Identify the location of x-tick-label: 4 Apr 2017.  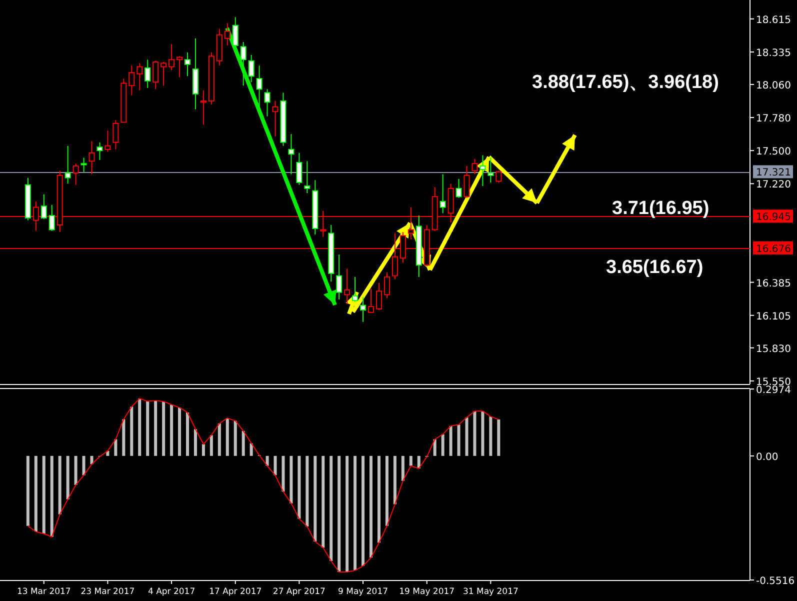
(172, 592).